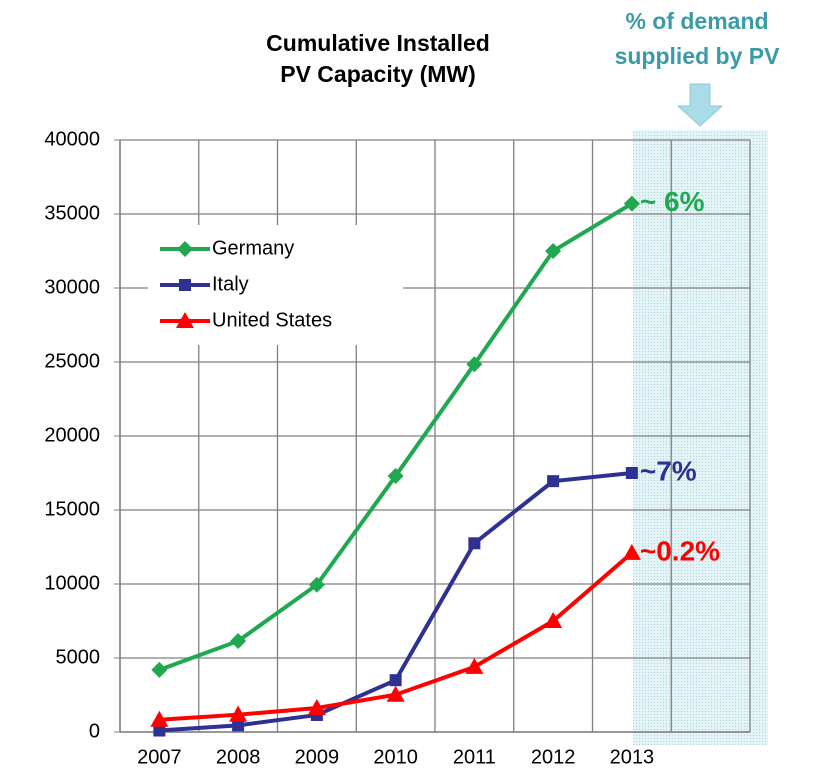  What do you see at coordinates (272, 320) in the screenshot?
I see `legend-label: United States` at bounding box center [272, 320].